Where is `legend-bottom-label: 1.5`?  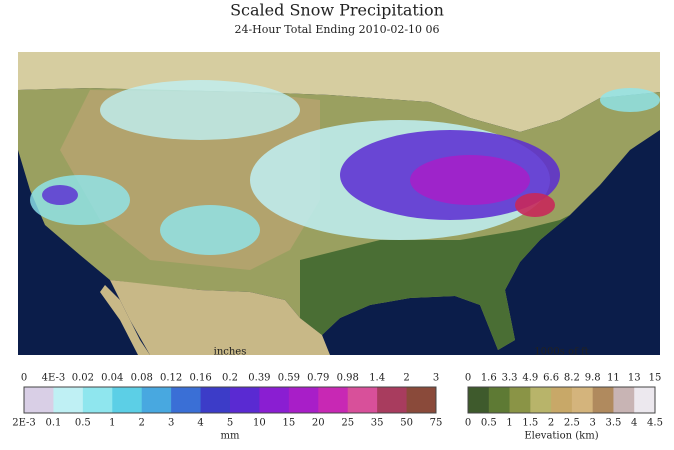
legend-bottom-label: 1.5 is located at coordinates (530, 423).